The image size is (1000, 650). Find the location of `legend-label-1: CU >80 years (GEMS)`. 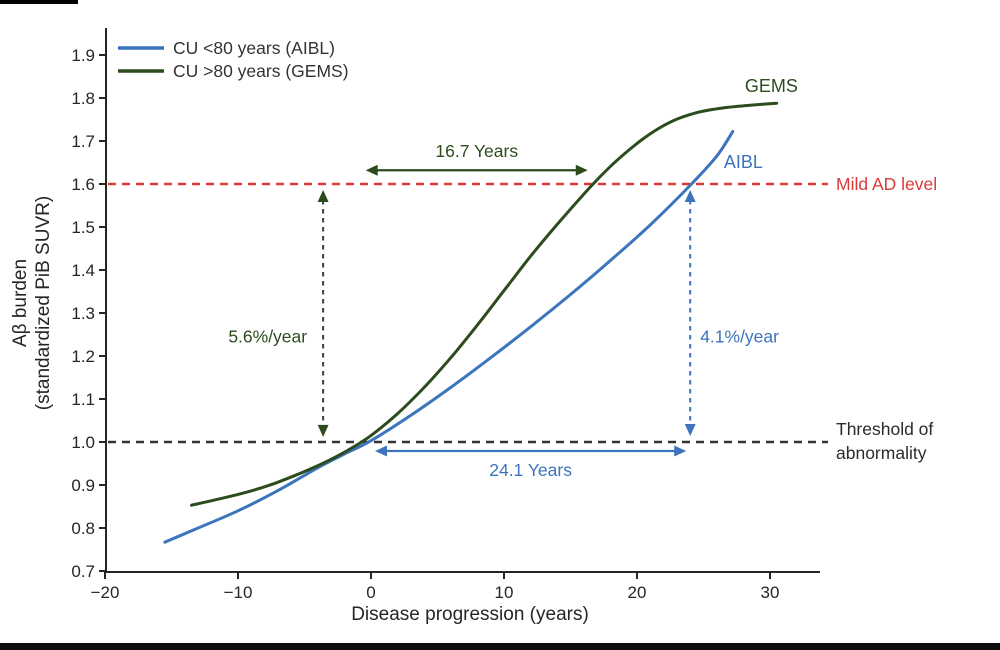

legend-label-1: CU >80 years (GEMS) is located at coordinates (261, 71).